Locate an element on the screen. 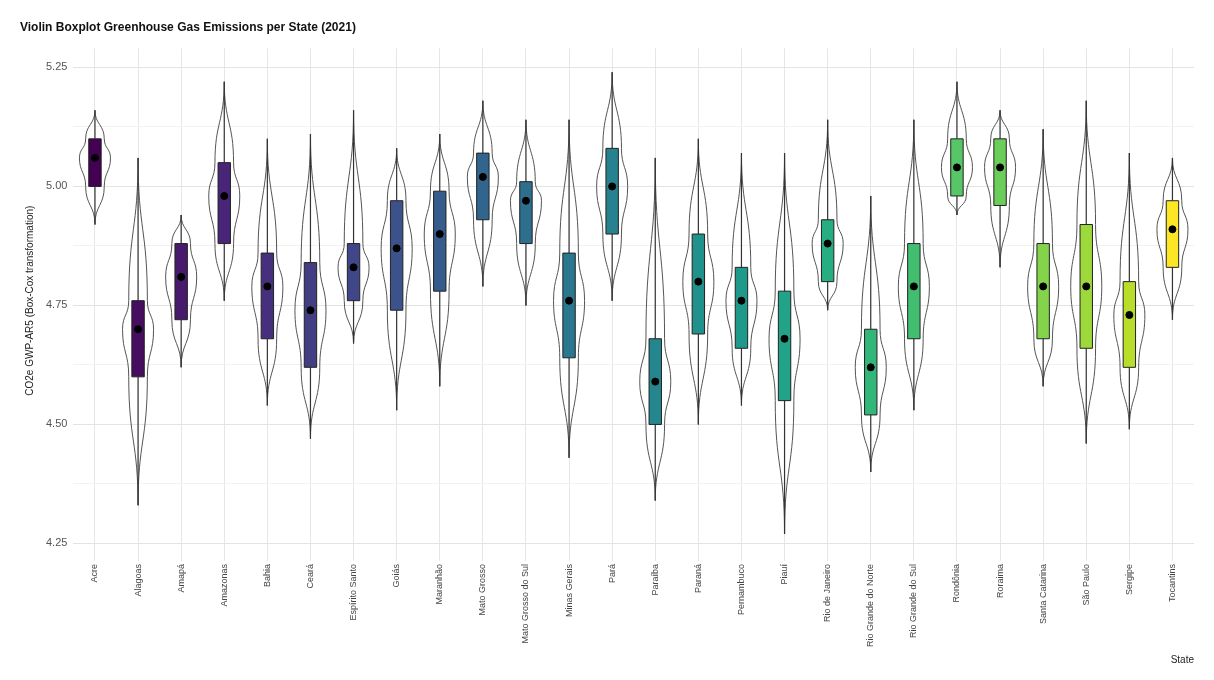  x-tick-label: Goiás is located at coordinates (396, 575).